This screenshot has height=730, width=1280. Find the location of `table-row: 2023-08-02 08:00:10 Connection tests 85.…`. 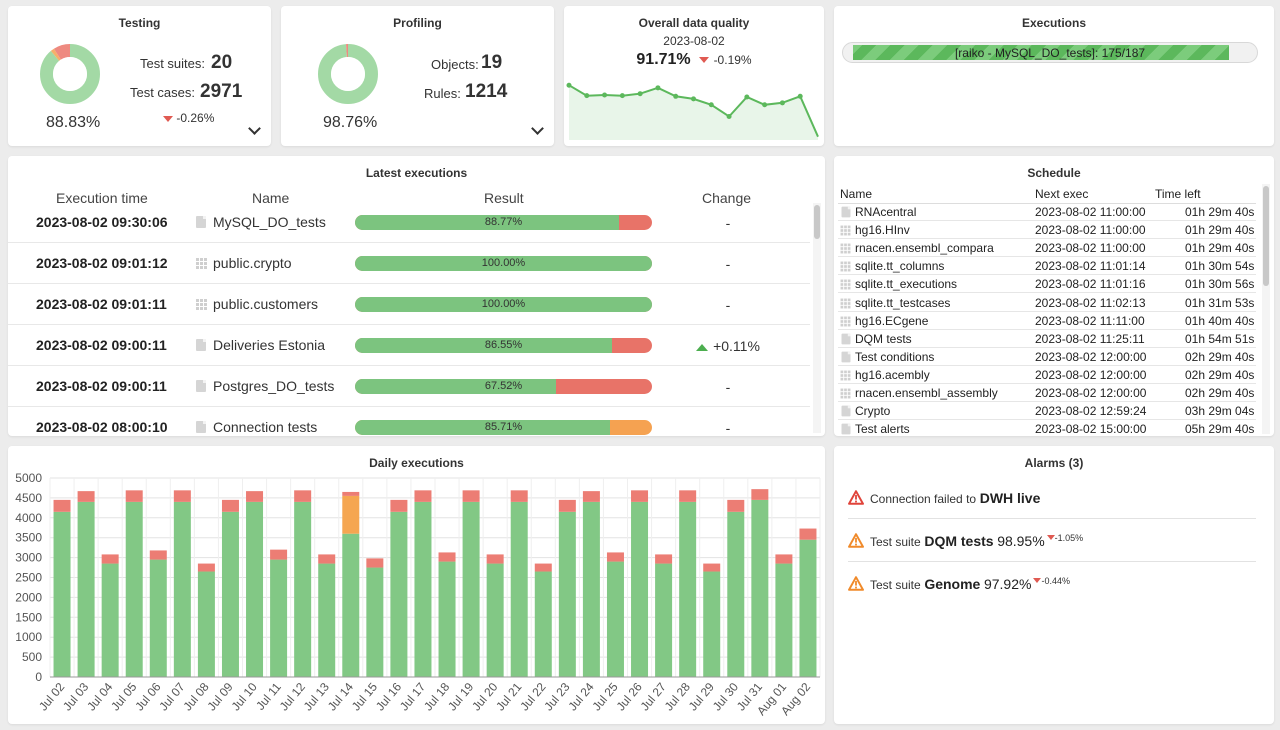

table-row: 2023-08-02 08:00:10 Connection tests 85.… is located at coordinates (409, 421).